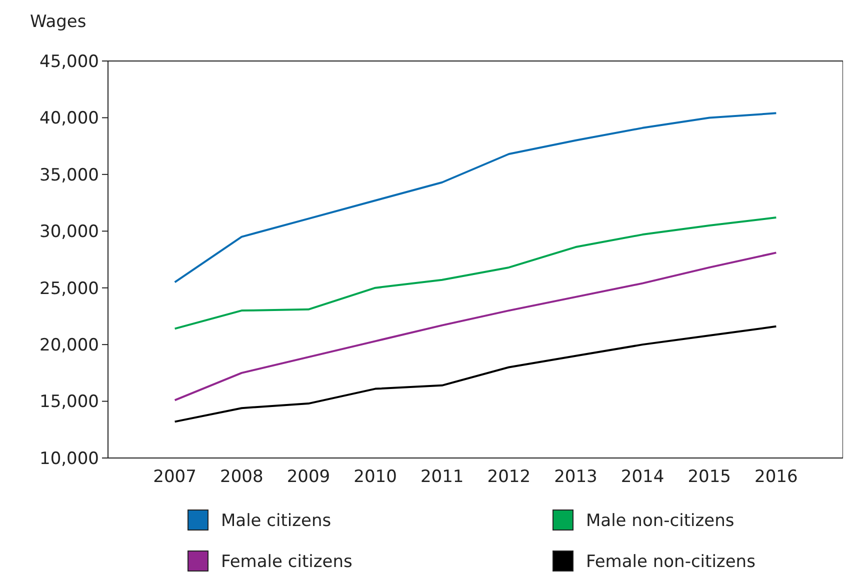  Describe the element at coordinates (69, 62) in the screenshot. I see `y-tick-label: 45,000` at that location.